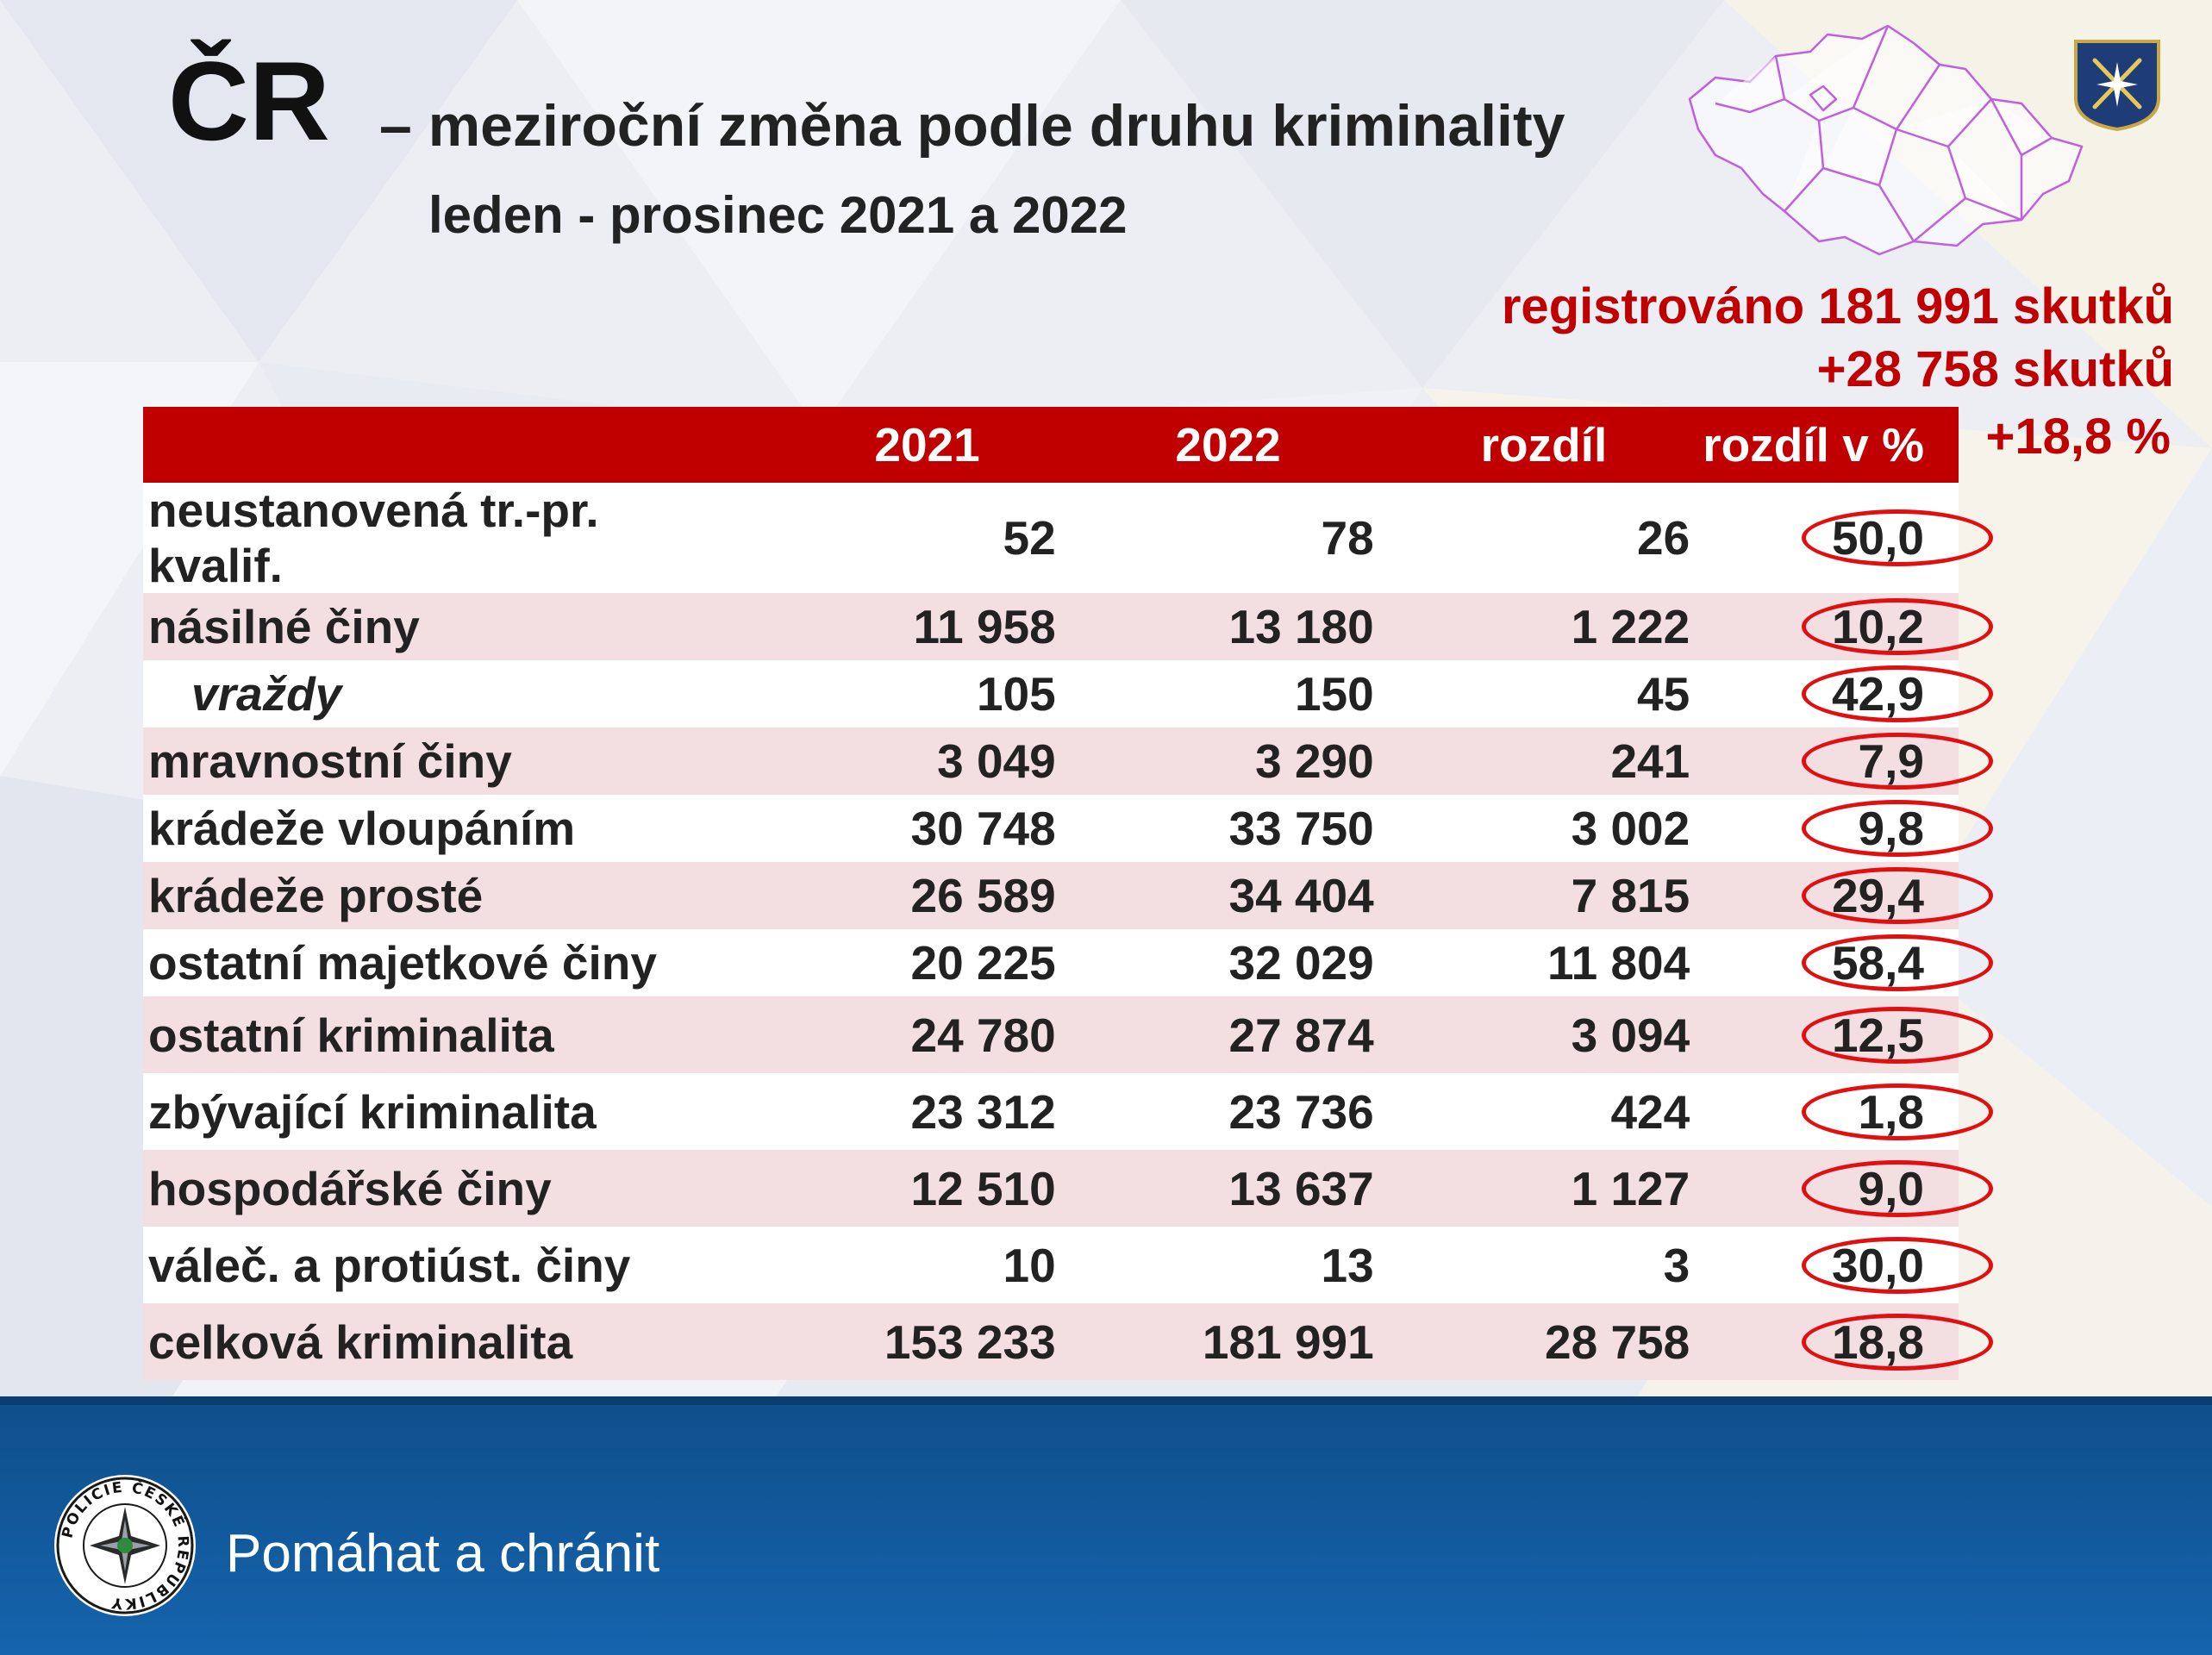  Describe the element at coordinates (1214, 1034) in the screenshot. I see `value-2022: 27 874` at that location.